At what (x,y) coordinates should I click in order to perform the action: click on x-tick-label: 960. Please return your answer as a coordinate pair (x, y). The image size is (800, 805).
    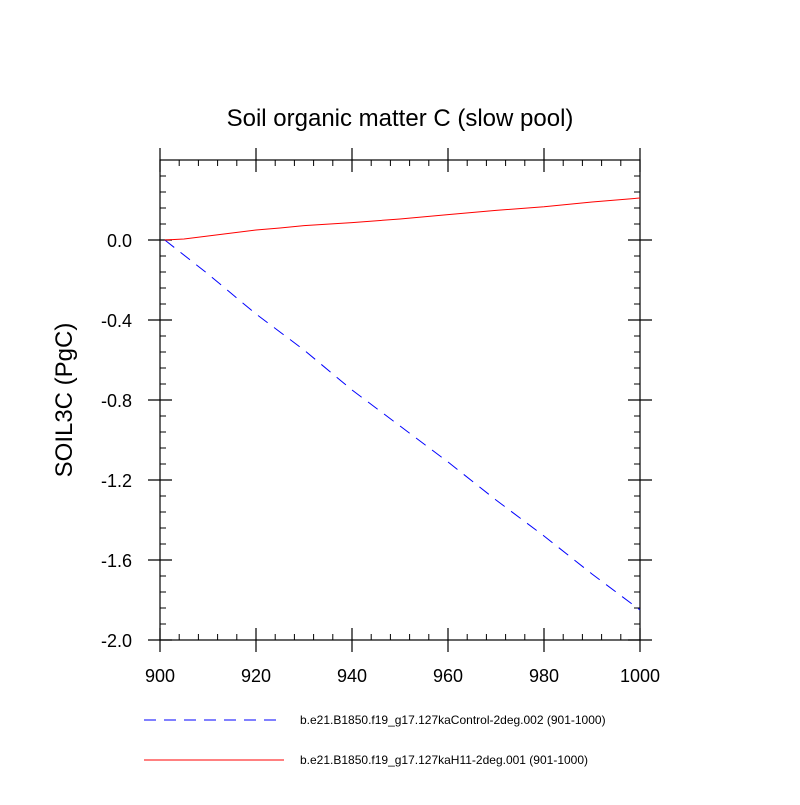
    Looking at the image, I should click on (448, 676).